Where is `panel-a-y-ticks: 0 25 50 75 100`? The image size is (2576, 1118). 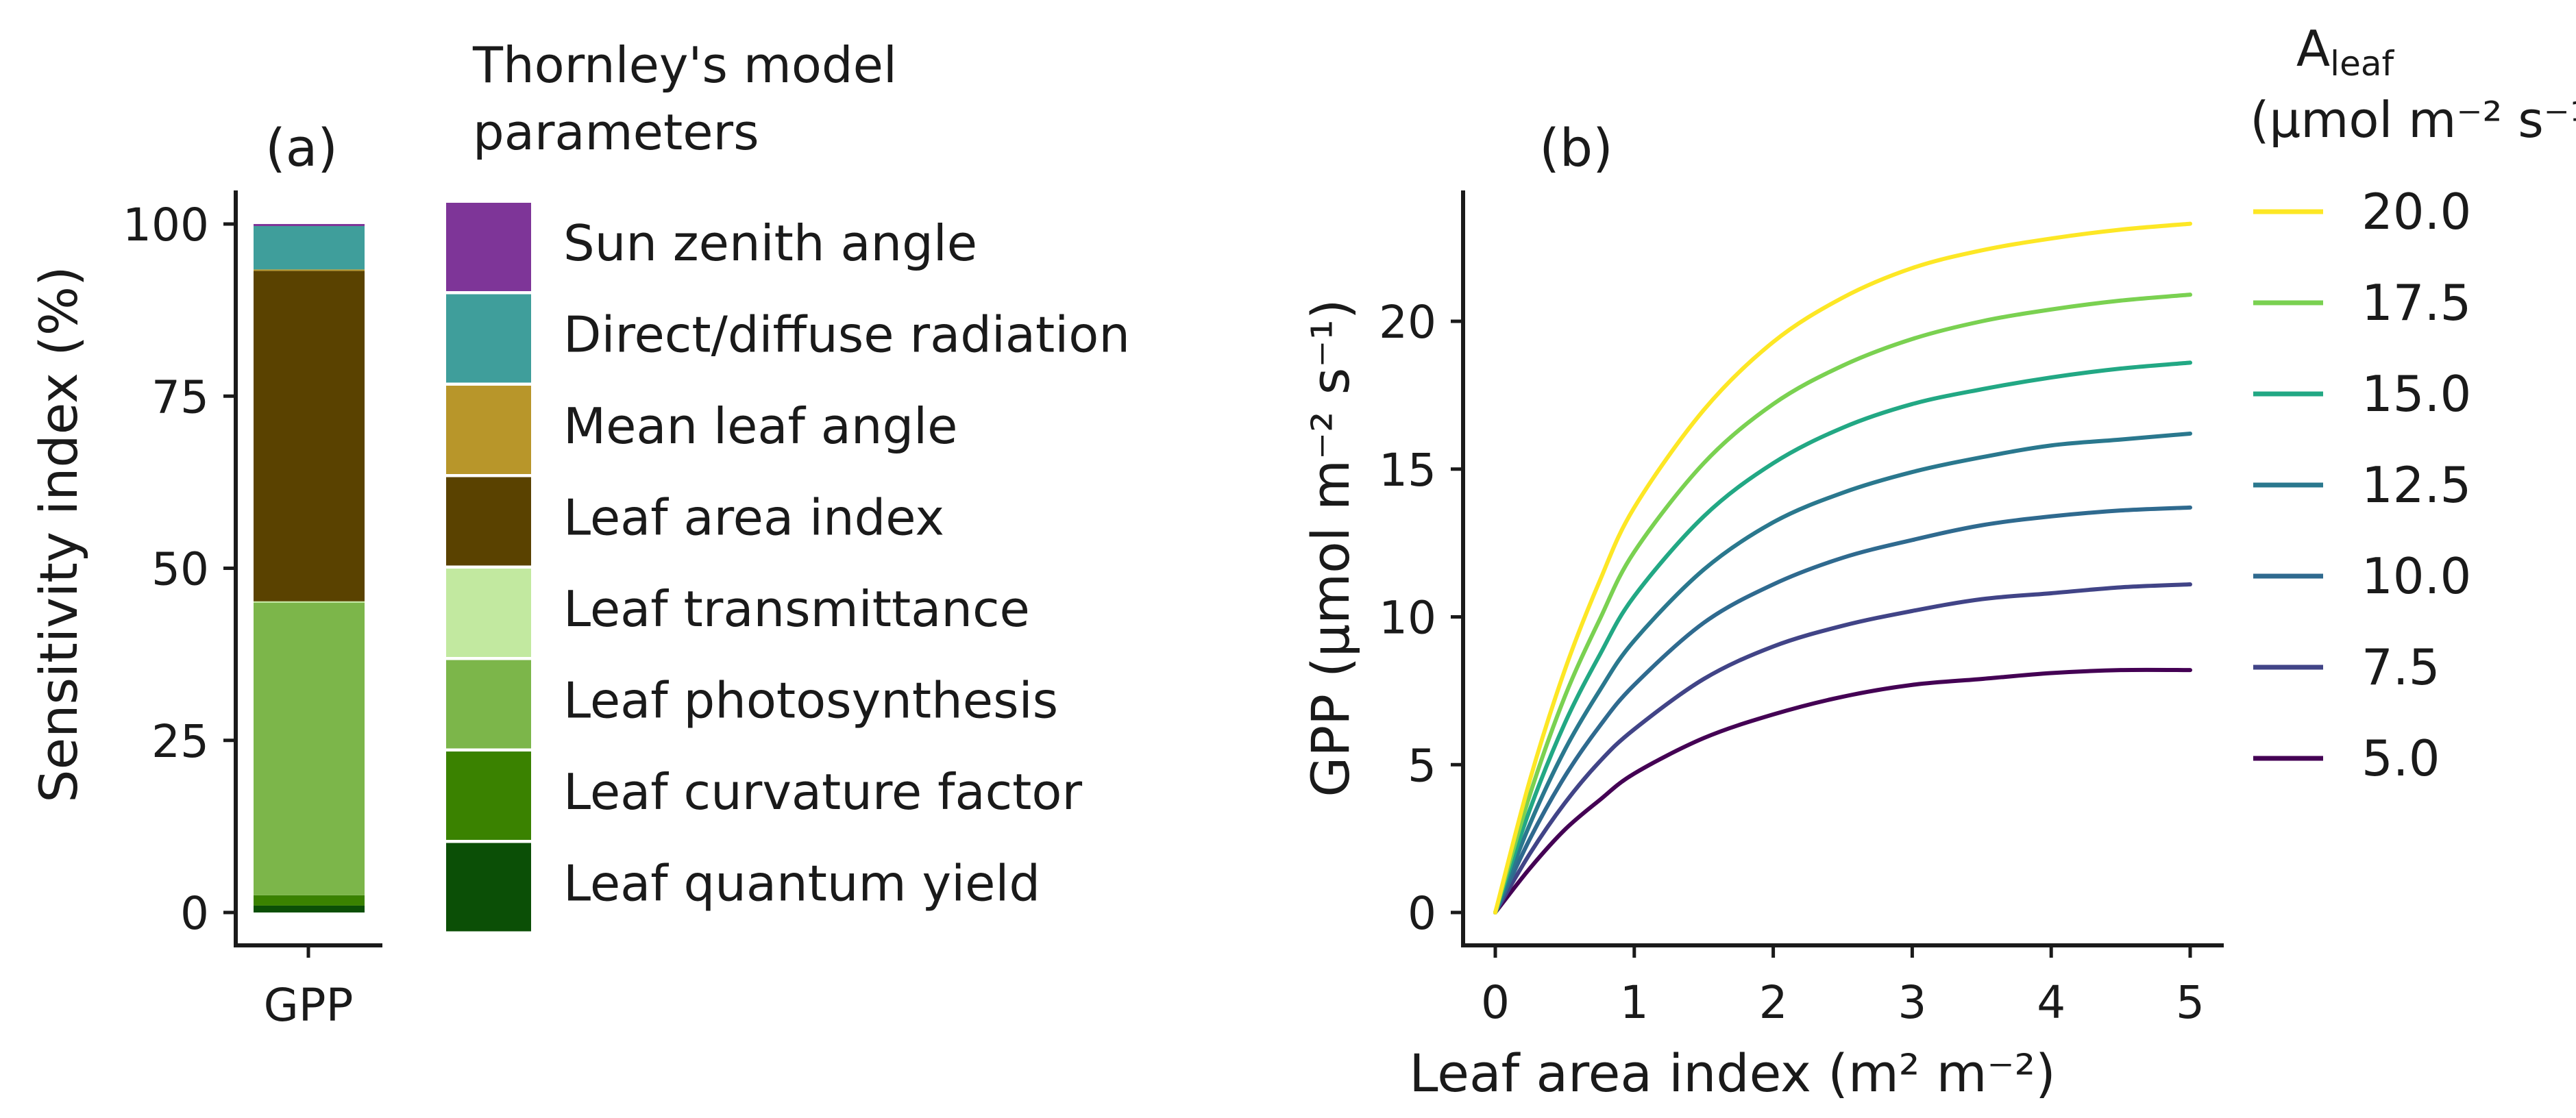
panel-a-y-ticks: 0 25 50 75 100 is located at coordinates (180, 569).